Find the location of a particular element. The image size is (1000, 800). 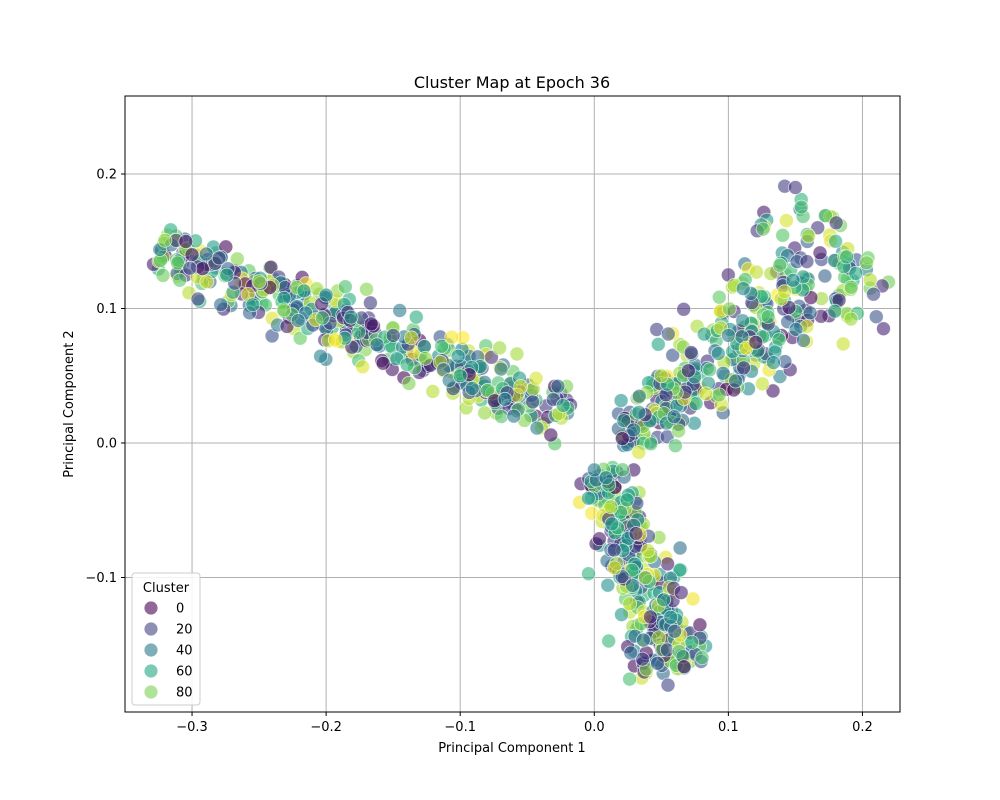

legend-label: 0 is located at coordinates (180, 609).